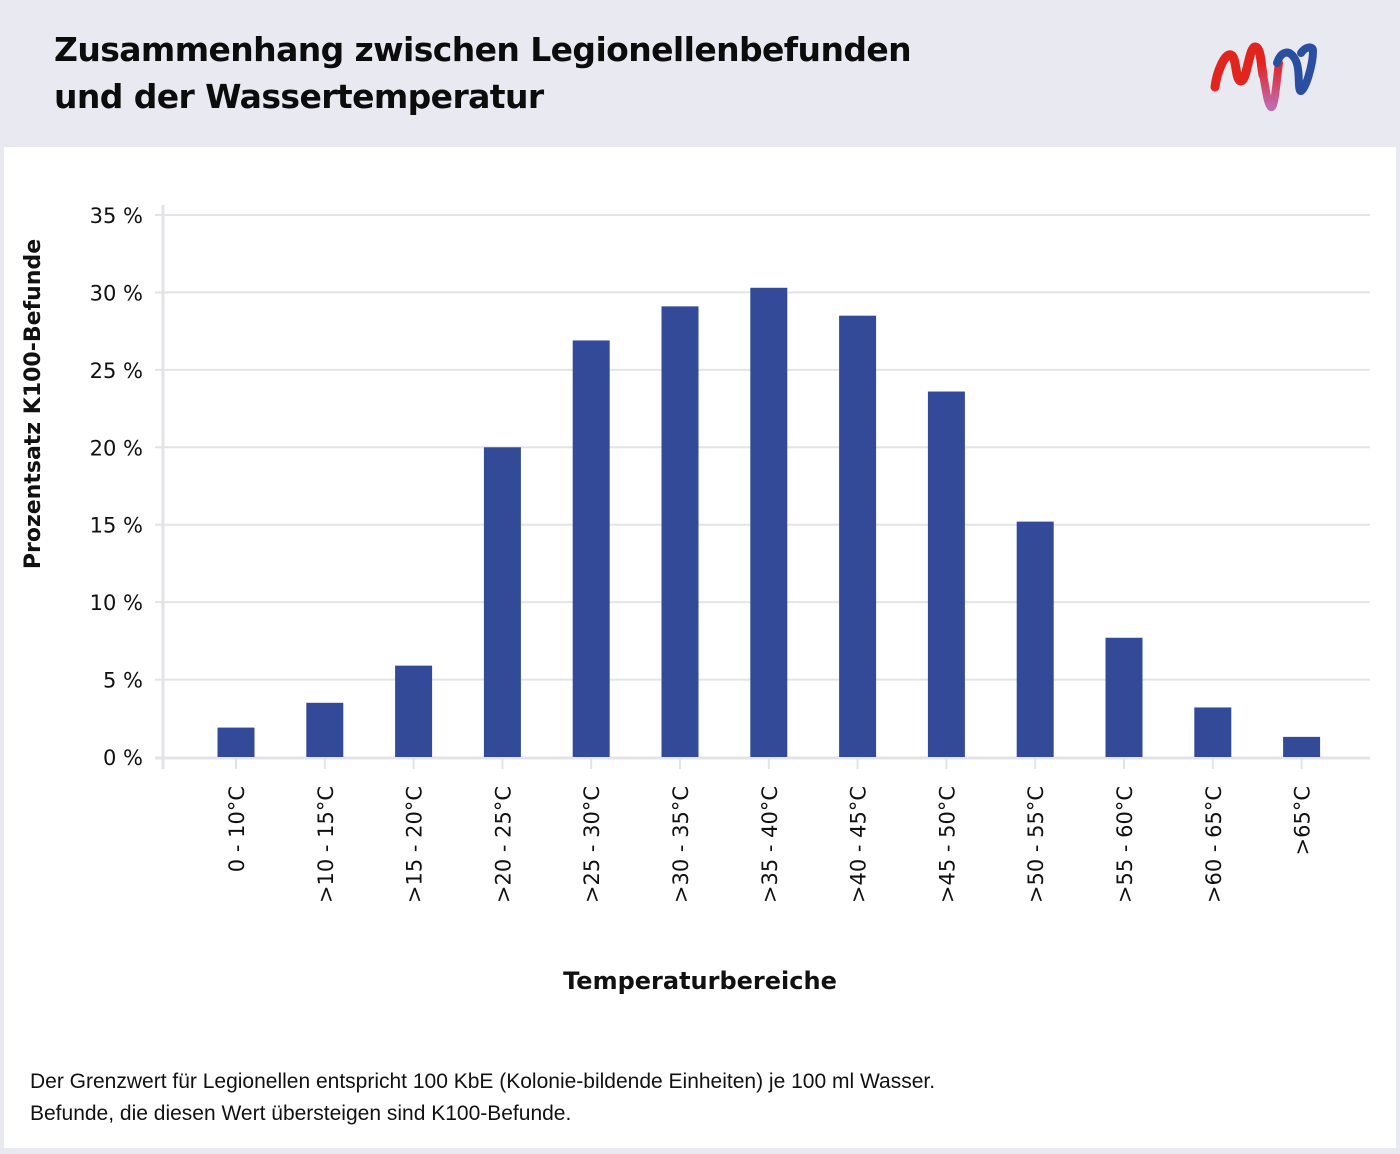 This screenshot has width=1400, height=1154. I want to click on logo-stroke-purple, so click(1270, 85).